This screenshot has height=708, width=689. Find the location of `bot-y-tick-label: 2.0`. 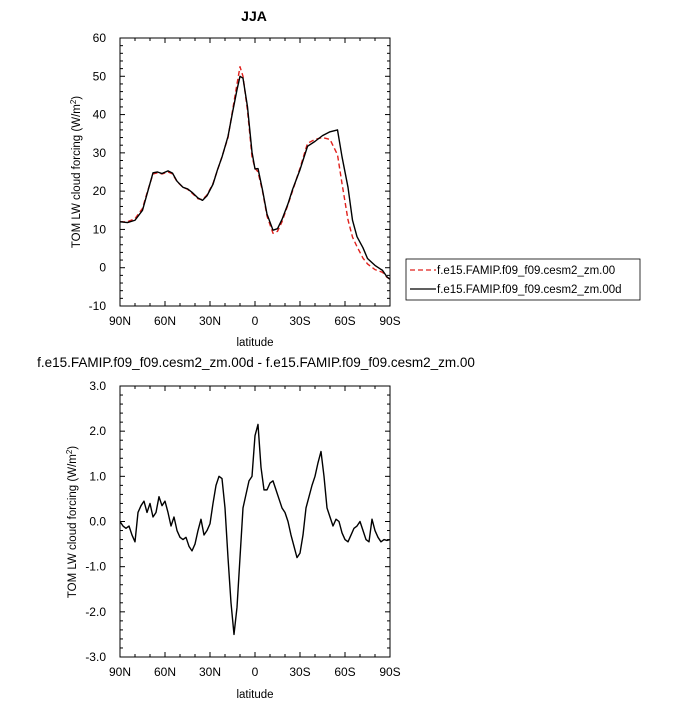

bot-y-tick-label: 2.0 is located at coordinates (97, 431).